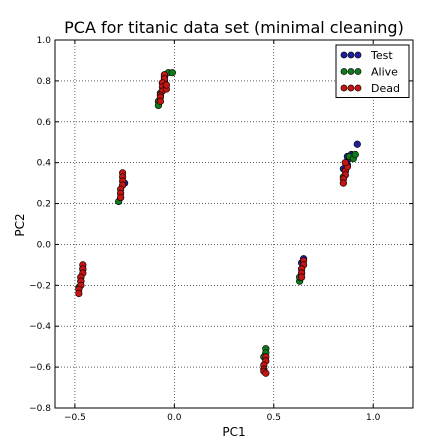 The height and width of the screenshot is (446, 441). Describe the element at coordinates (274, 418) in the screenshot. I see `x-tick-label: 0.5` at that location.